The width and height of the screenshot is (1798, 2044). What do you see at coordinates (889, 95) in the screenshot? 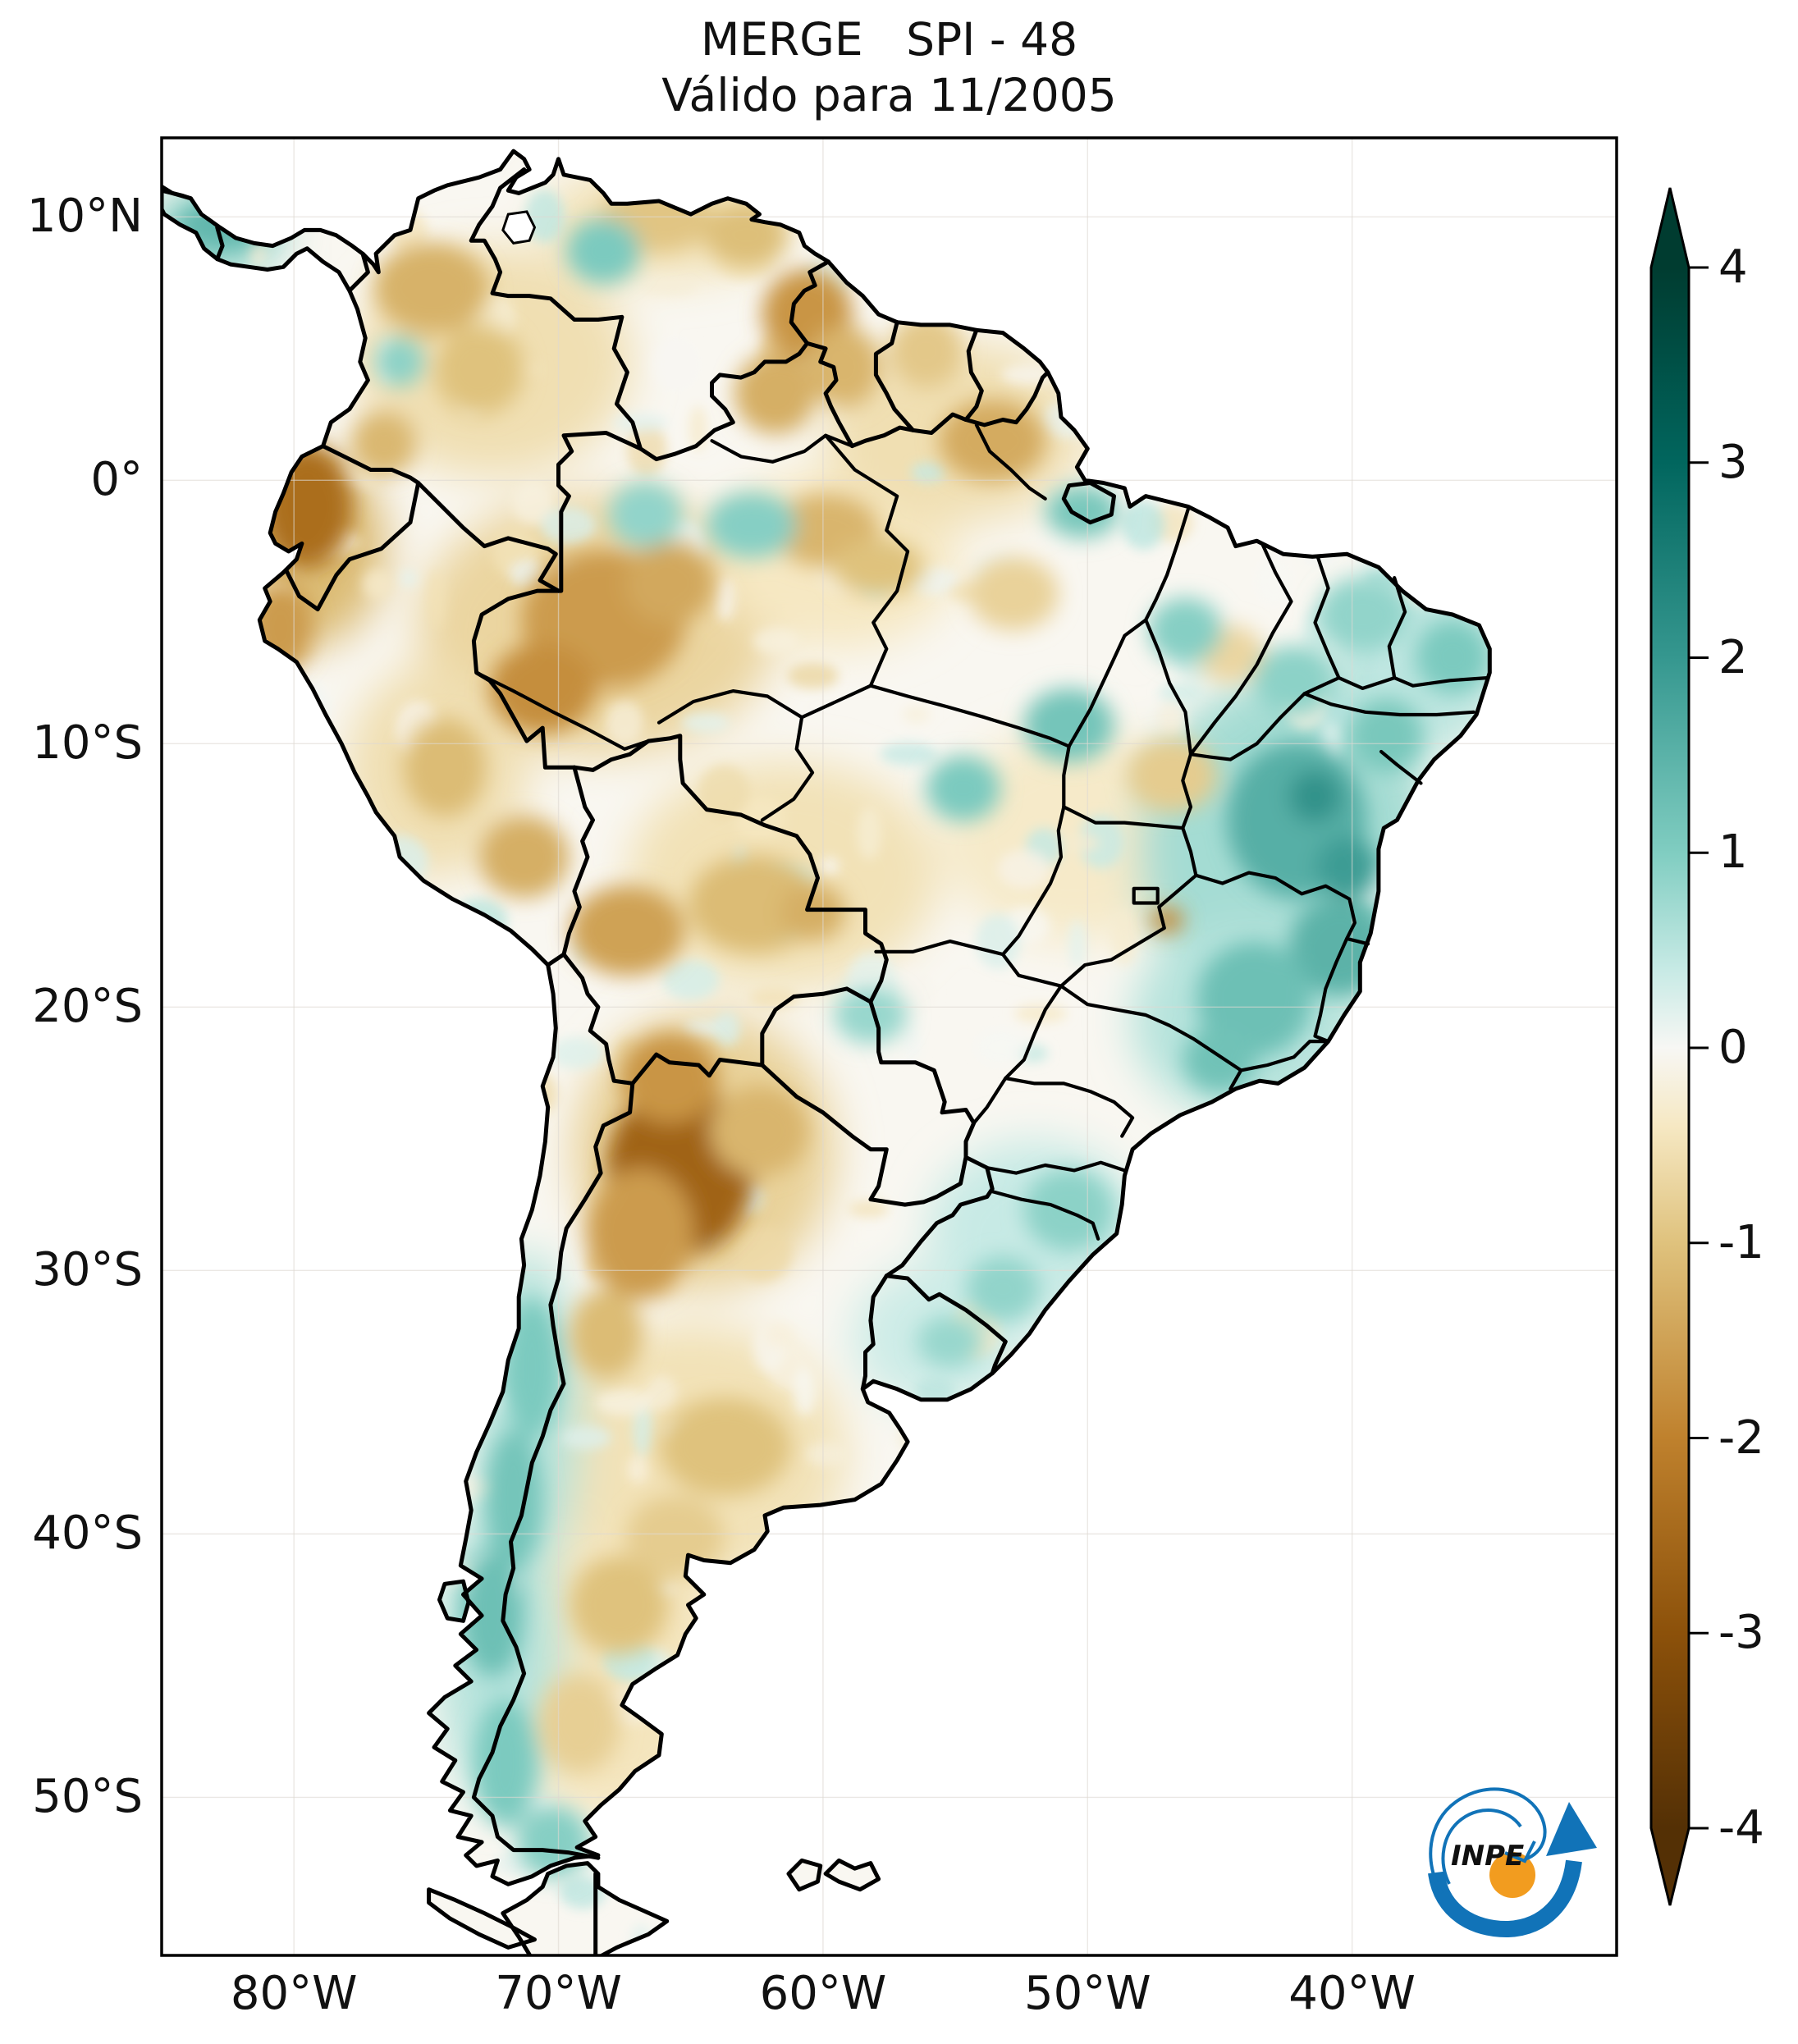
I see `plot-title-line2: Válido para 11/2005` at bounding box center [889, 95].